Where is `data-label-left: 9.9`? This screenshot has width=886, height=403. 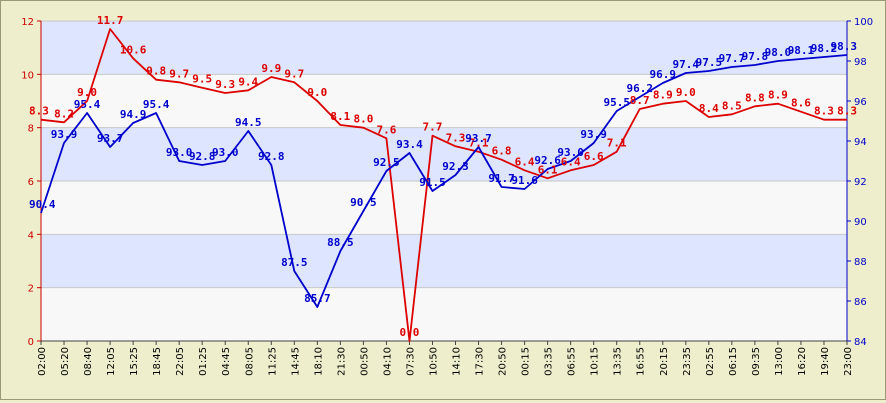
data-label-left: 9.9 is located at coordinates (271, 68).